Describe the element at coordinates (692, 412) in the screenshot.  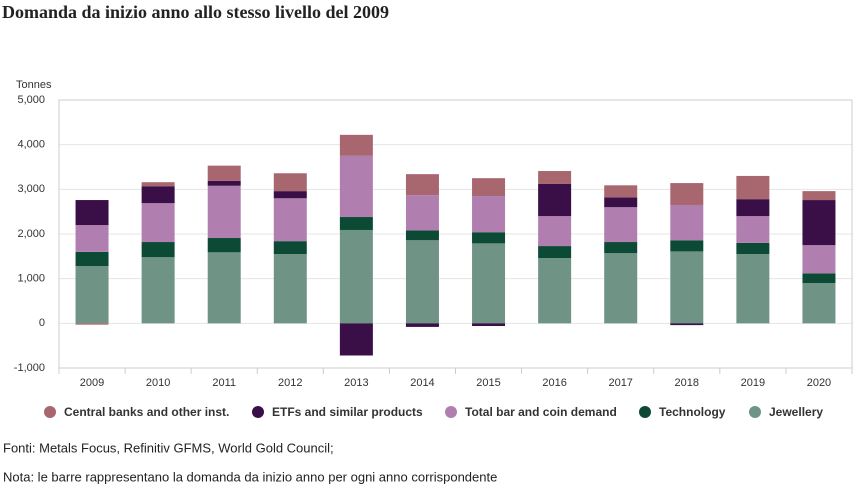
I see `legend-label: Technology` at that location.